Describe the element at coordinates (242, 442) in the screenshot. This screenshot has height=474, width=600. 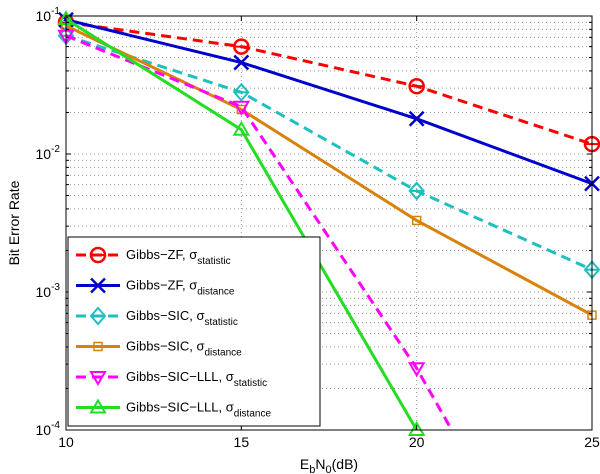
I see `x-tick-label: 15` at that location.